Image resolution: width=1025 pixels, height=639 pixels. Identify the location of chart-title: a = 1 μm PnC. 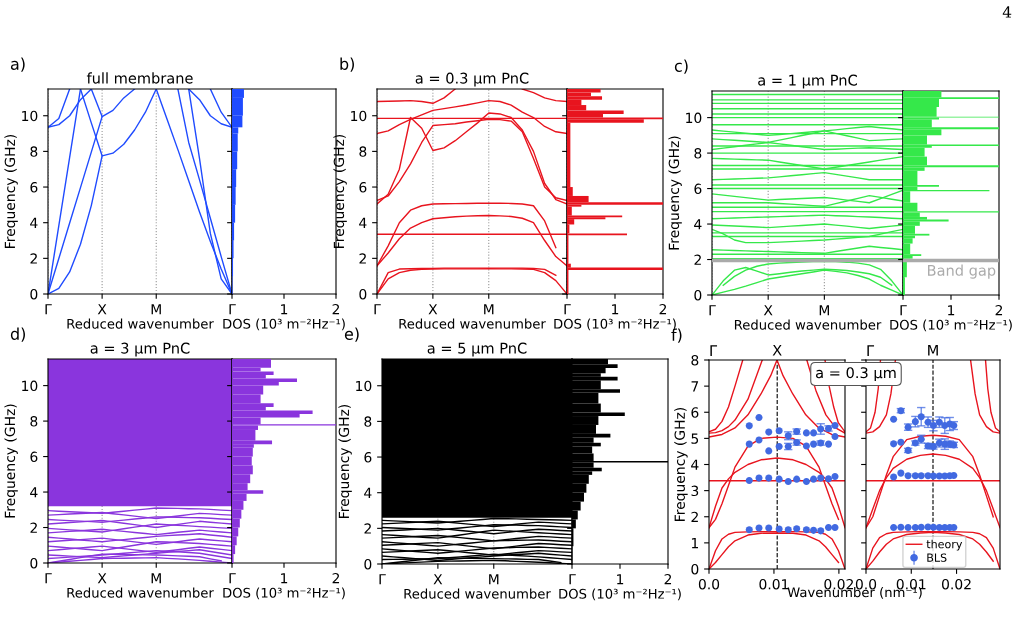
(807, 81).